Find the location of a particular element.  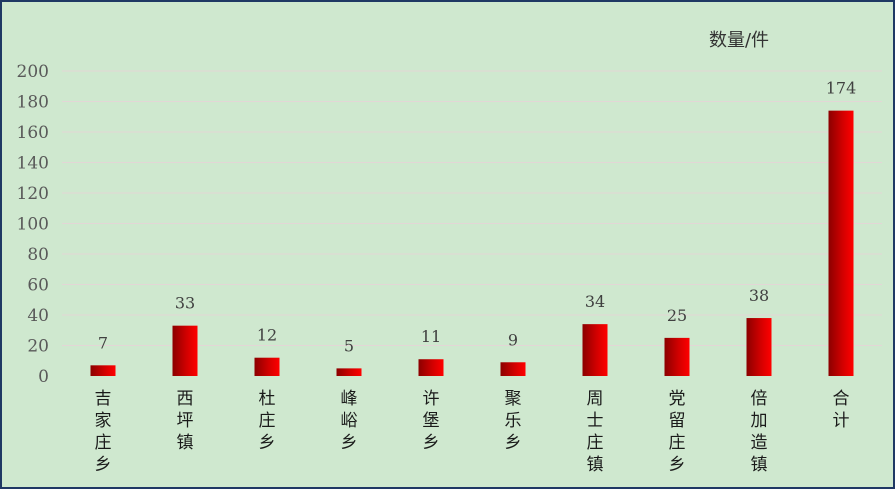

unit-label: 数量/件 is located at coordinates (739, 40).